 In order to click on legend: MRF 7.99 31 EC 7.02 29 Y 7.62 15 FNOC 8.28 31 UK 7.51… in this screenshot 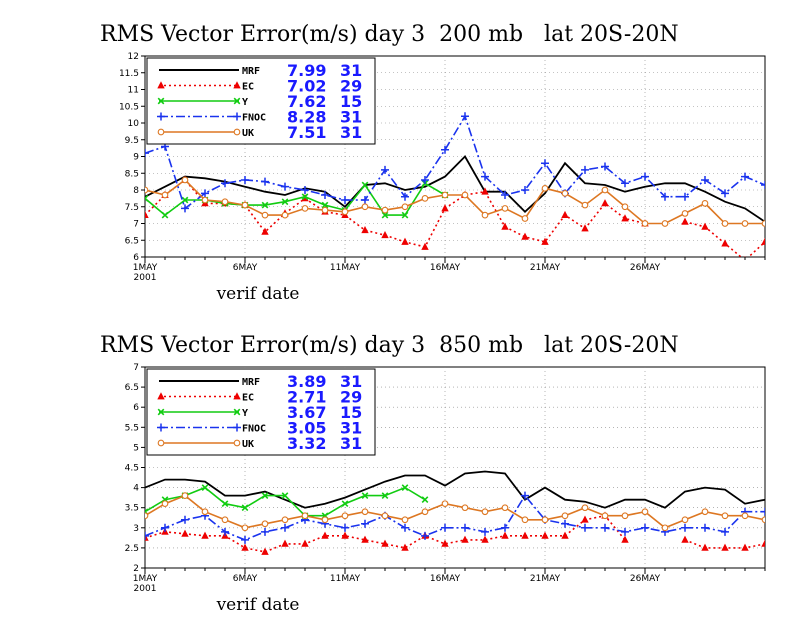, I will do `click(261, 101)`.